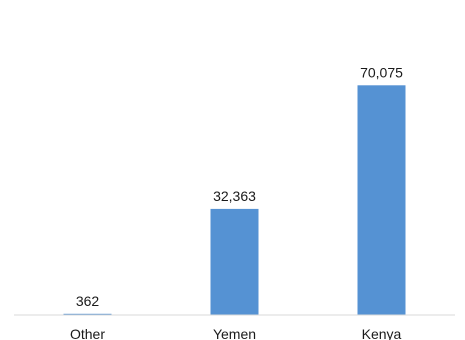 This screenshot has height=340, width=465. I want to click on data-label-other: 362, so click(88, 301).